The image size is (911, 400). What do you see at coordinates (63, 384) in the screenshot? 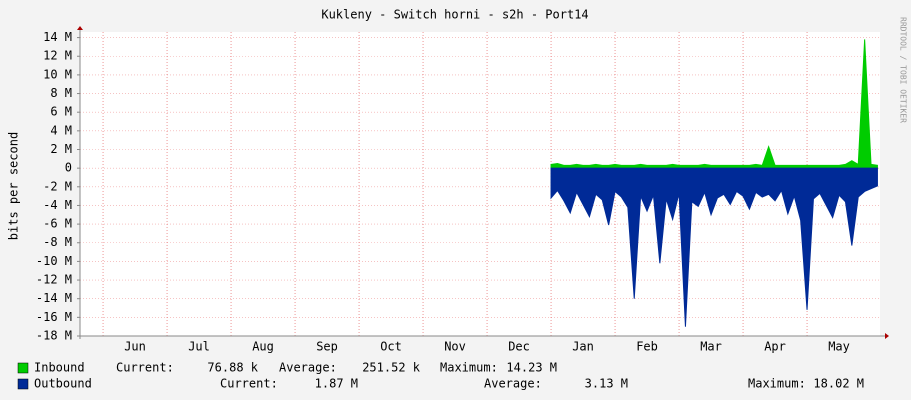
I see `legend-label: Outbound` at bounding box center [63, 384].